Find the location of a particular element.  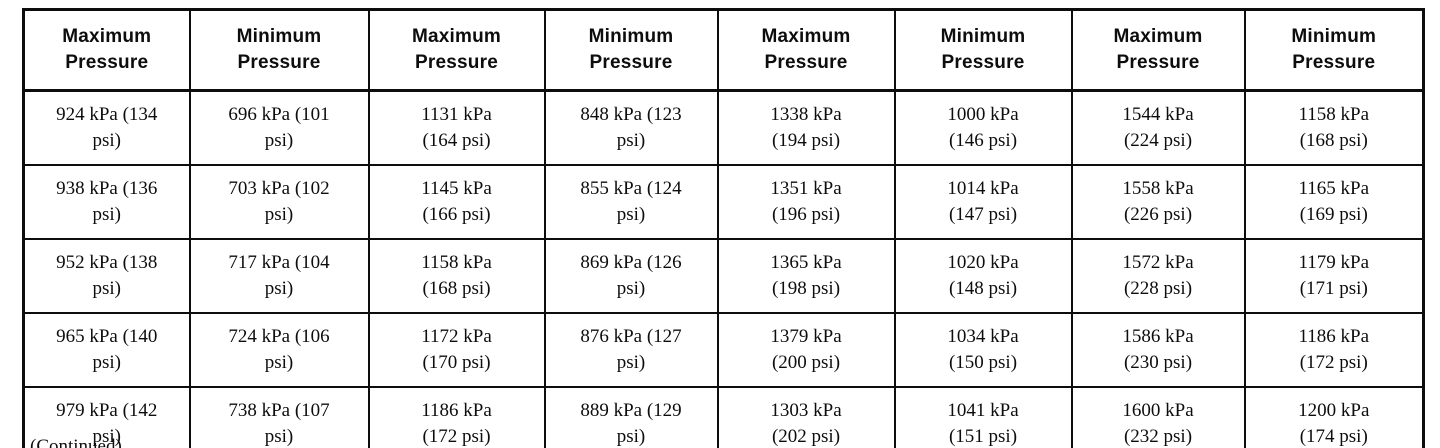

table-cell: 1338 kPa (194 psi) is located at coordinates (806, 127).